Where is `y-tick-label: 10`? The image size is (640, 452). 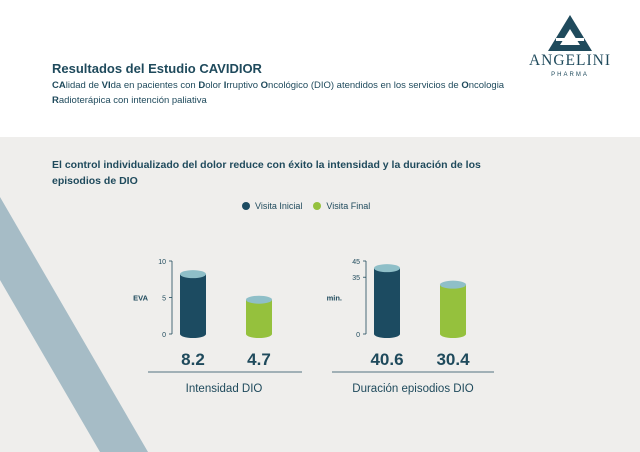
y-tick-label: 10 is located at coordinates (162, 262).